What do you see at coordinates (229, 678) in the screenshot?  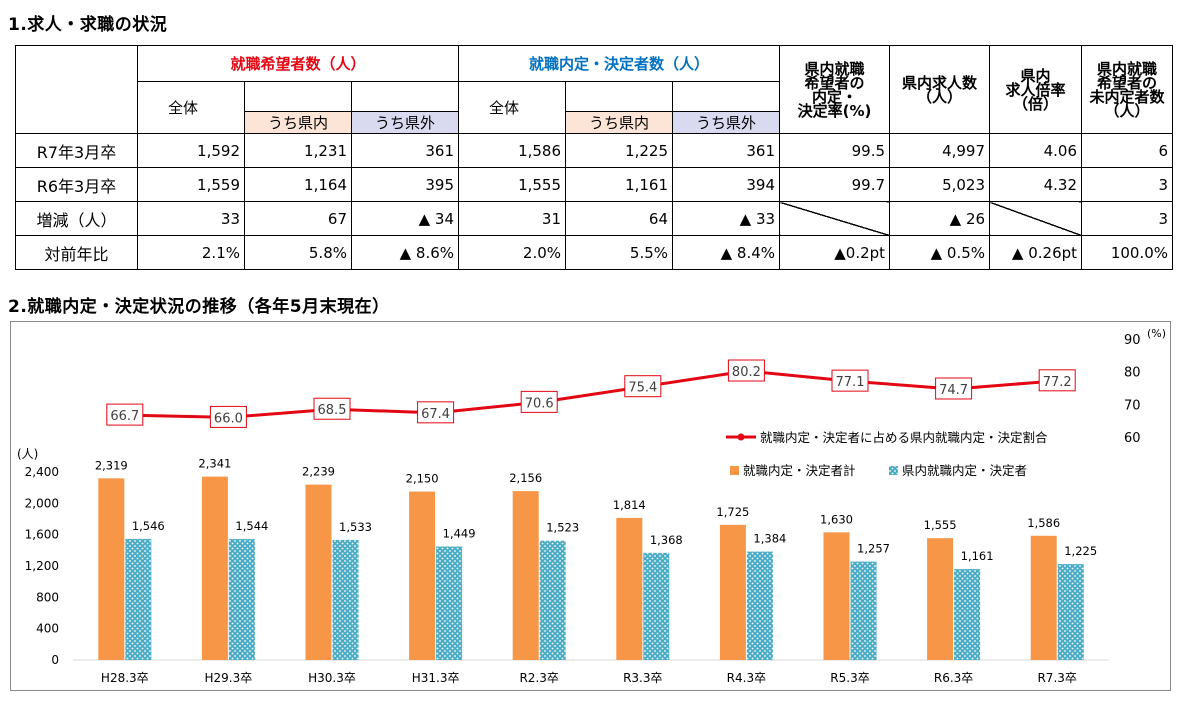 I see `x-axis-tick-label: H29.3卒` at bounding box center [229, 678].